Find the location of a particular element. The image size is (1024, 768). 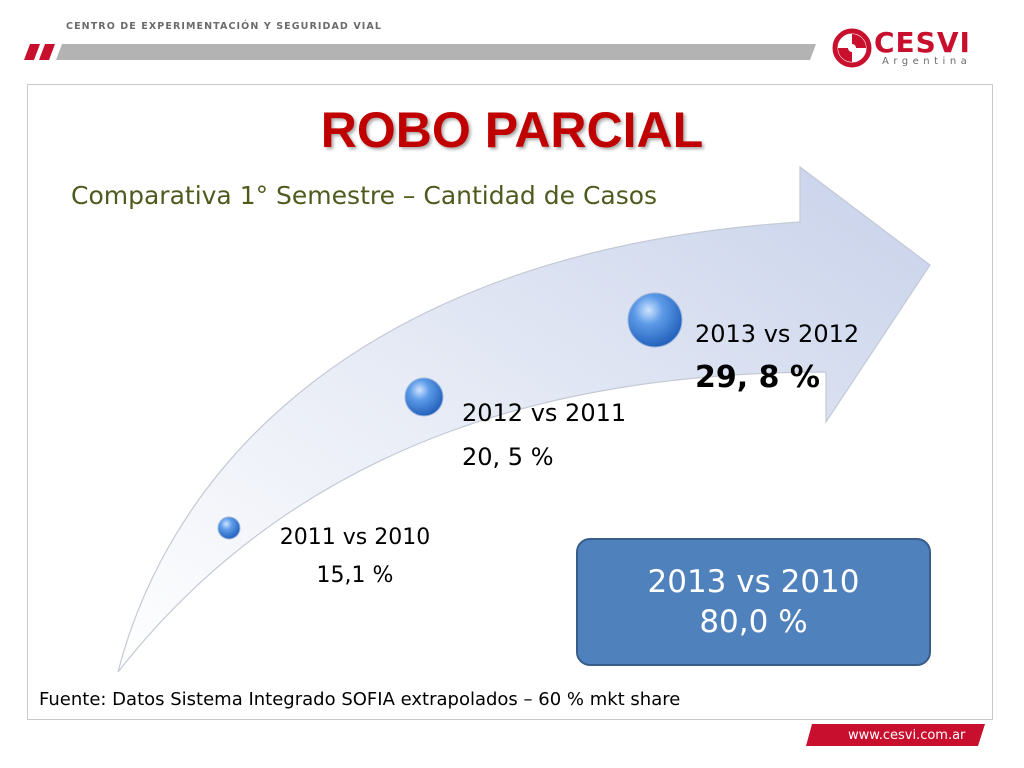

slide-title: ROBO PARCIAL is located at coordinates (512, 130).